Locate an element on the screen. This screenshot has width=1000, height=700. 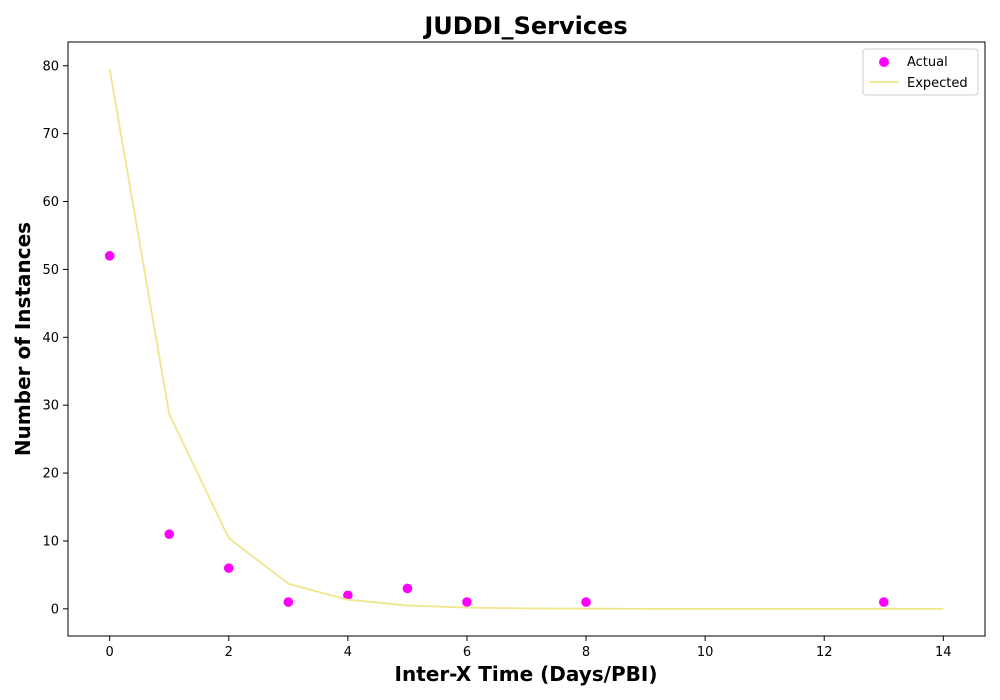
legend-label-expected: Expected is located at coordinates (937, 83).